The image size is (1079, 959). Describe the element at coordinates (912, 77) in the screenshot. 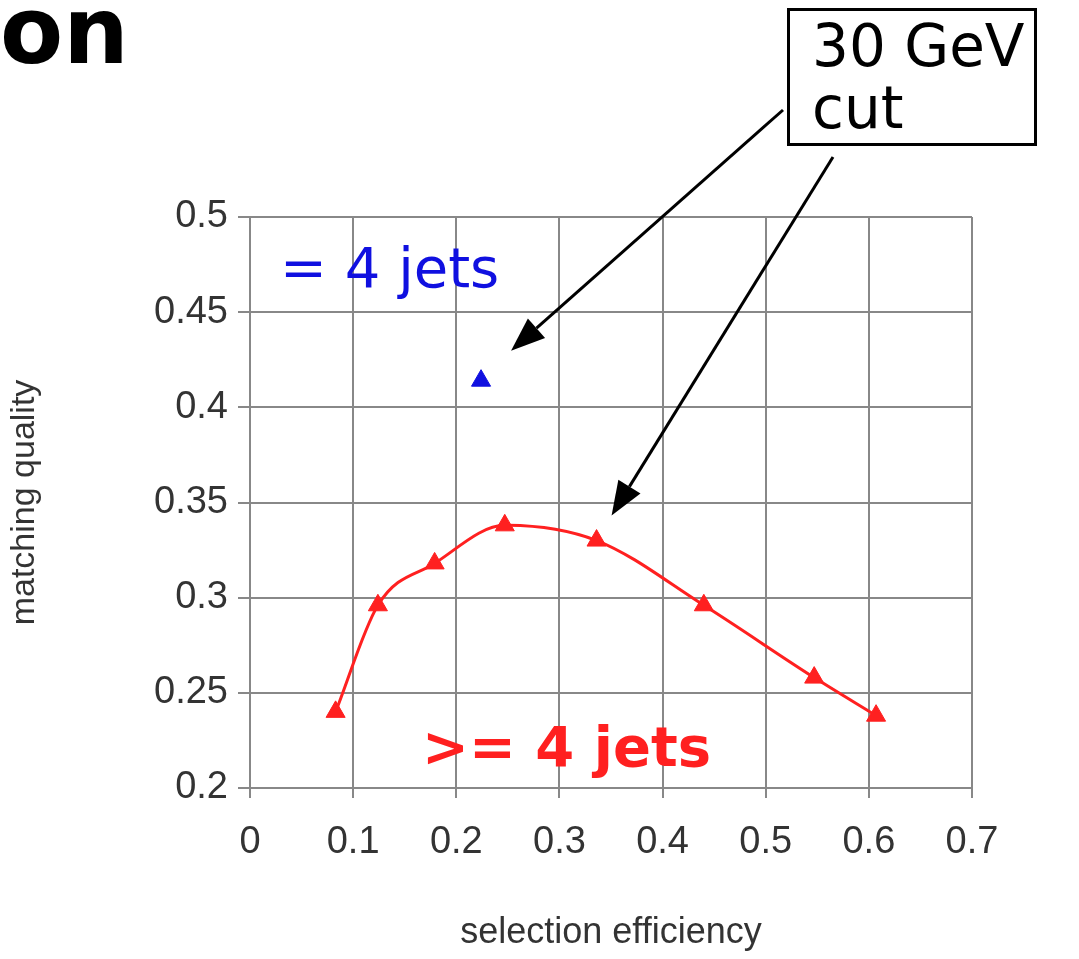

I see `text: 30 GeV cut` at that location.